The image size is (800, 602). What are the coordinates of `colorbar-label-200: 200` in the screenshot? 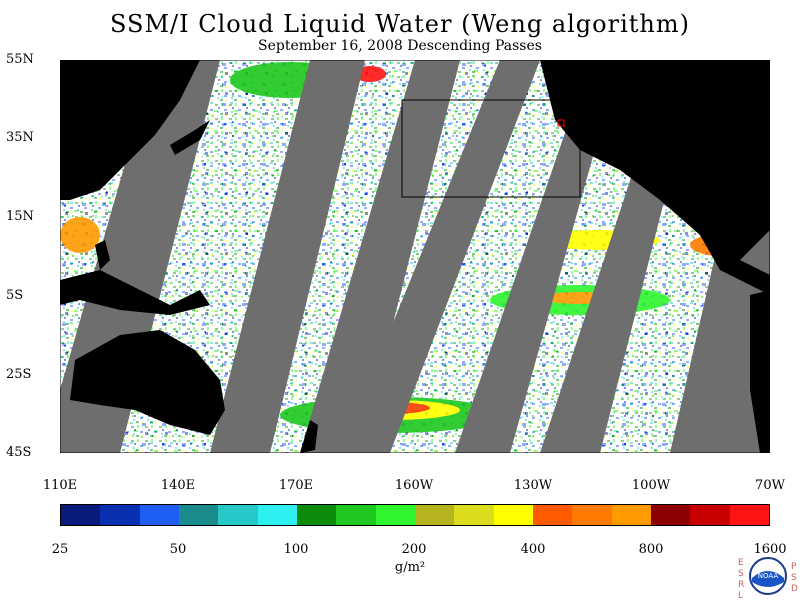 It's located at (414, 549).